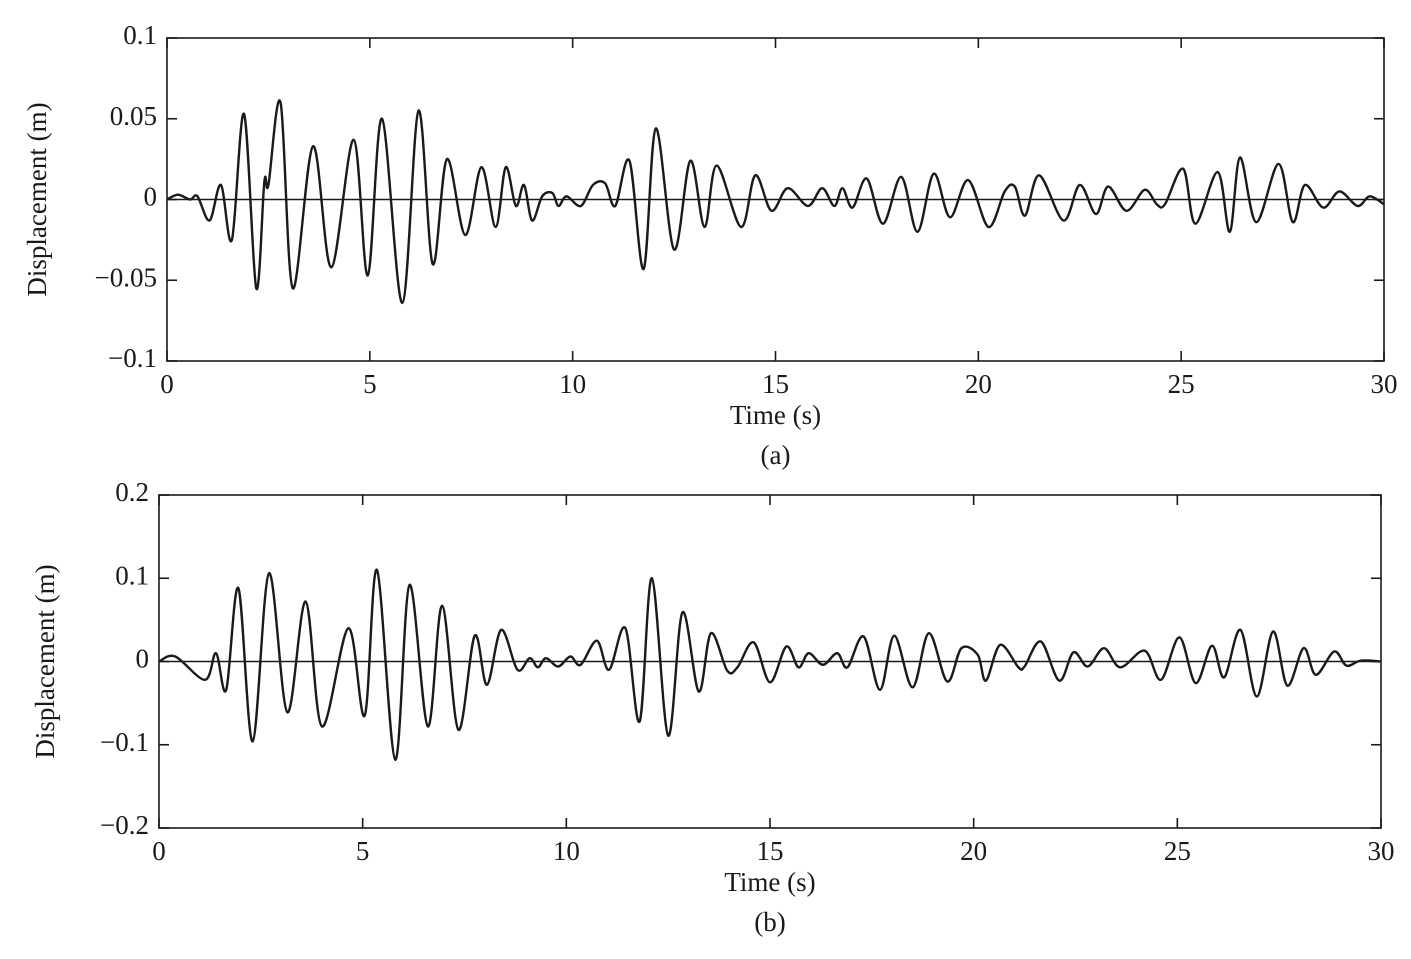  Describe the element at coordinates (126, 277) in the screenshot. I see `y-tick-label: −0.05` at that location.